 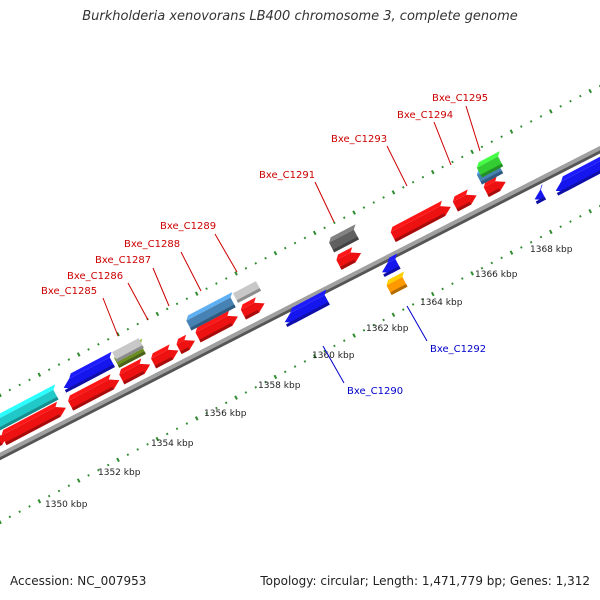 I want to click on gene-cyan, so click(x=29, y=408).